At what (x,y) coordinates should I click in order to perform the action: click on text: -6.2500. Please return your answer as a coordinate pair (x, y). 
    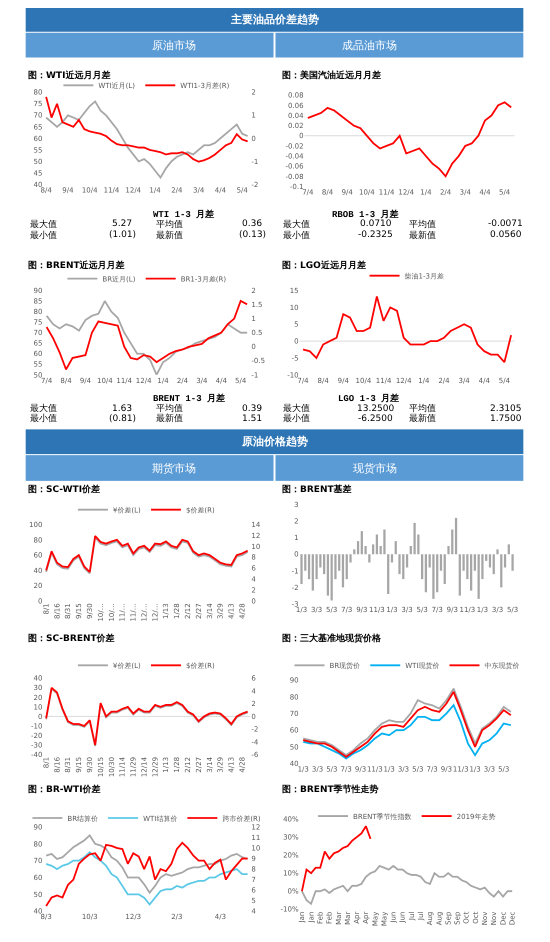
    Looking at the image, I should click on (376, 419).